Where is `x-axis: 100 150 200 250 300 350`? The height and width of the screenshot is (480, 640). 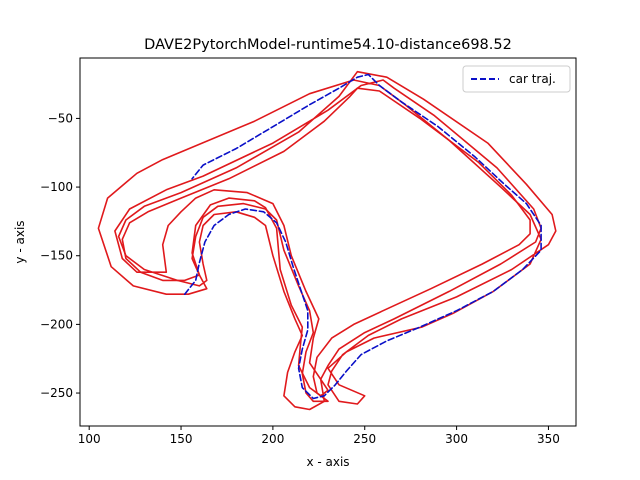
x-axis: 100 150 200 250 300 350 is located at coordinates (319, 436).